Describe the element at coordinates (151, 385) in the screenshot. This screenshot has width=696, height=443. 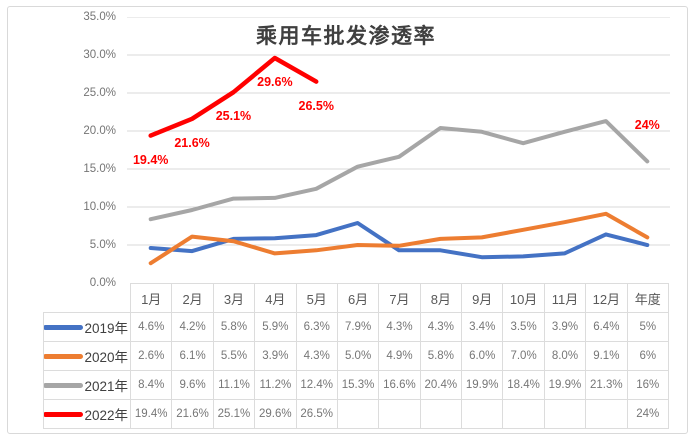
I see `table-cell: 8.4%` at that location.